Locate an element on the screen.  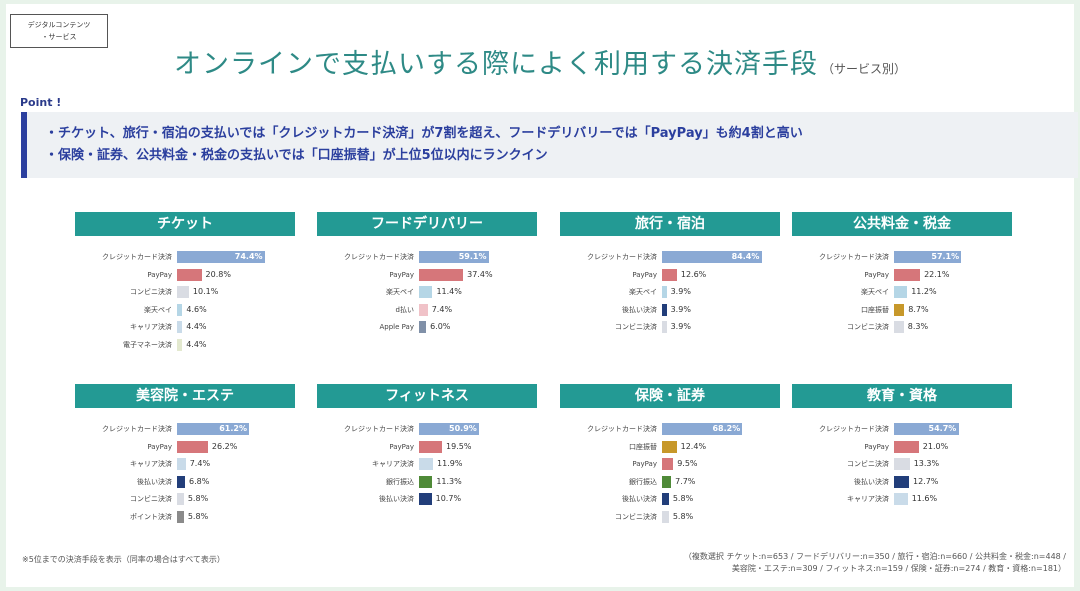
data-label: 26.2% is located at coordinates (224, 446).